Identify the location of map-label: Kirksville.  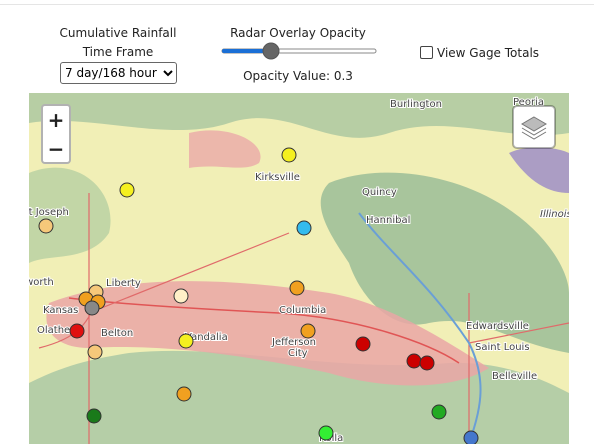
(277, 177).